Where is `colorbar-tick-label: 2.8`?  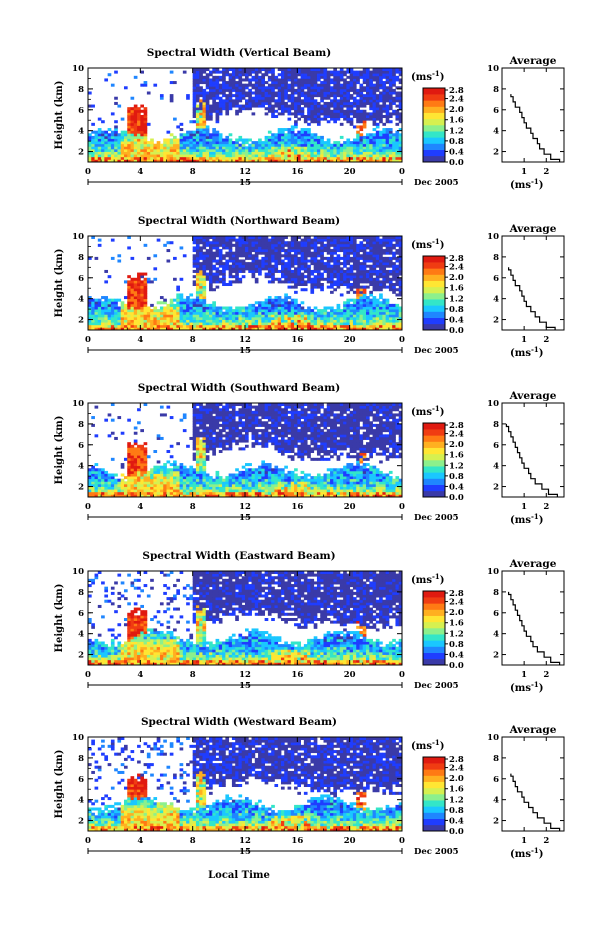
colorbar-tick-label: 2.8 is located at coordinates (456, 91).